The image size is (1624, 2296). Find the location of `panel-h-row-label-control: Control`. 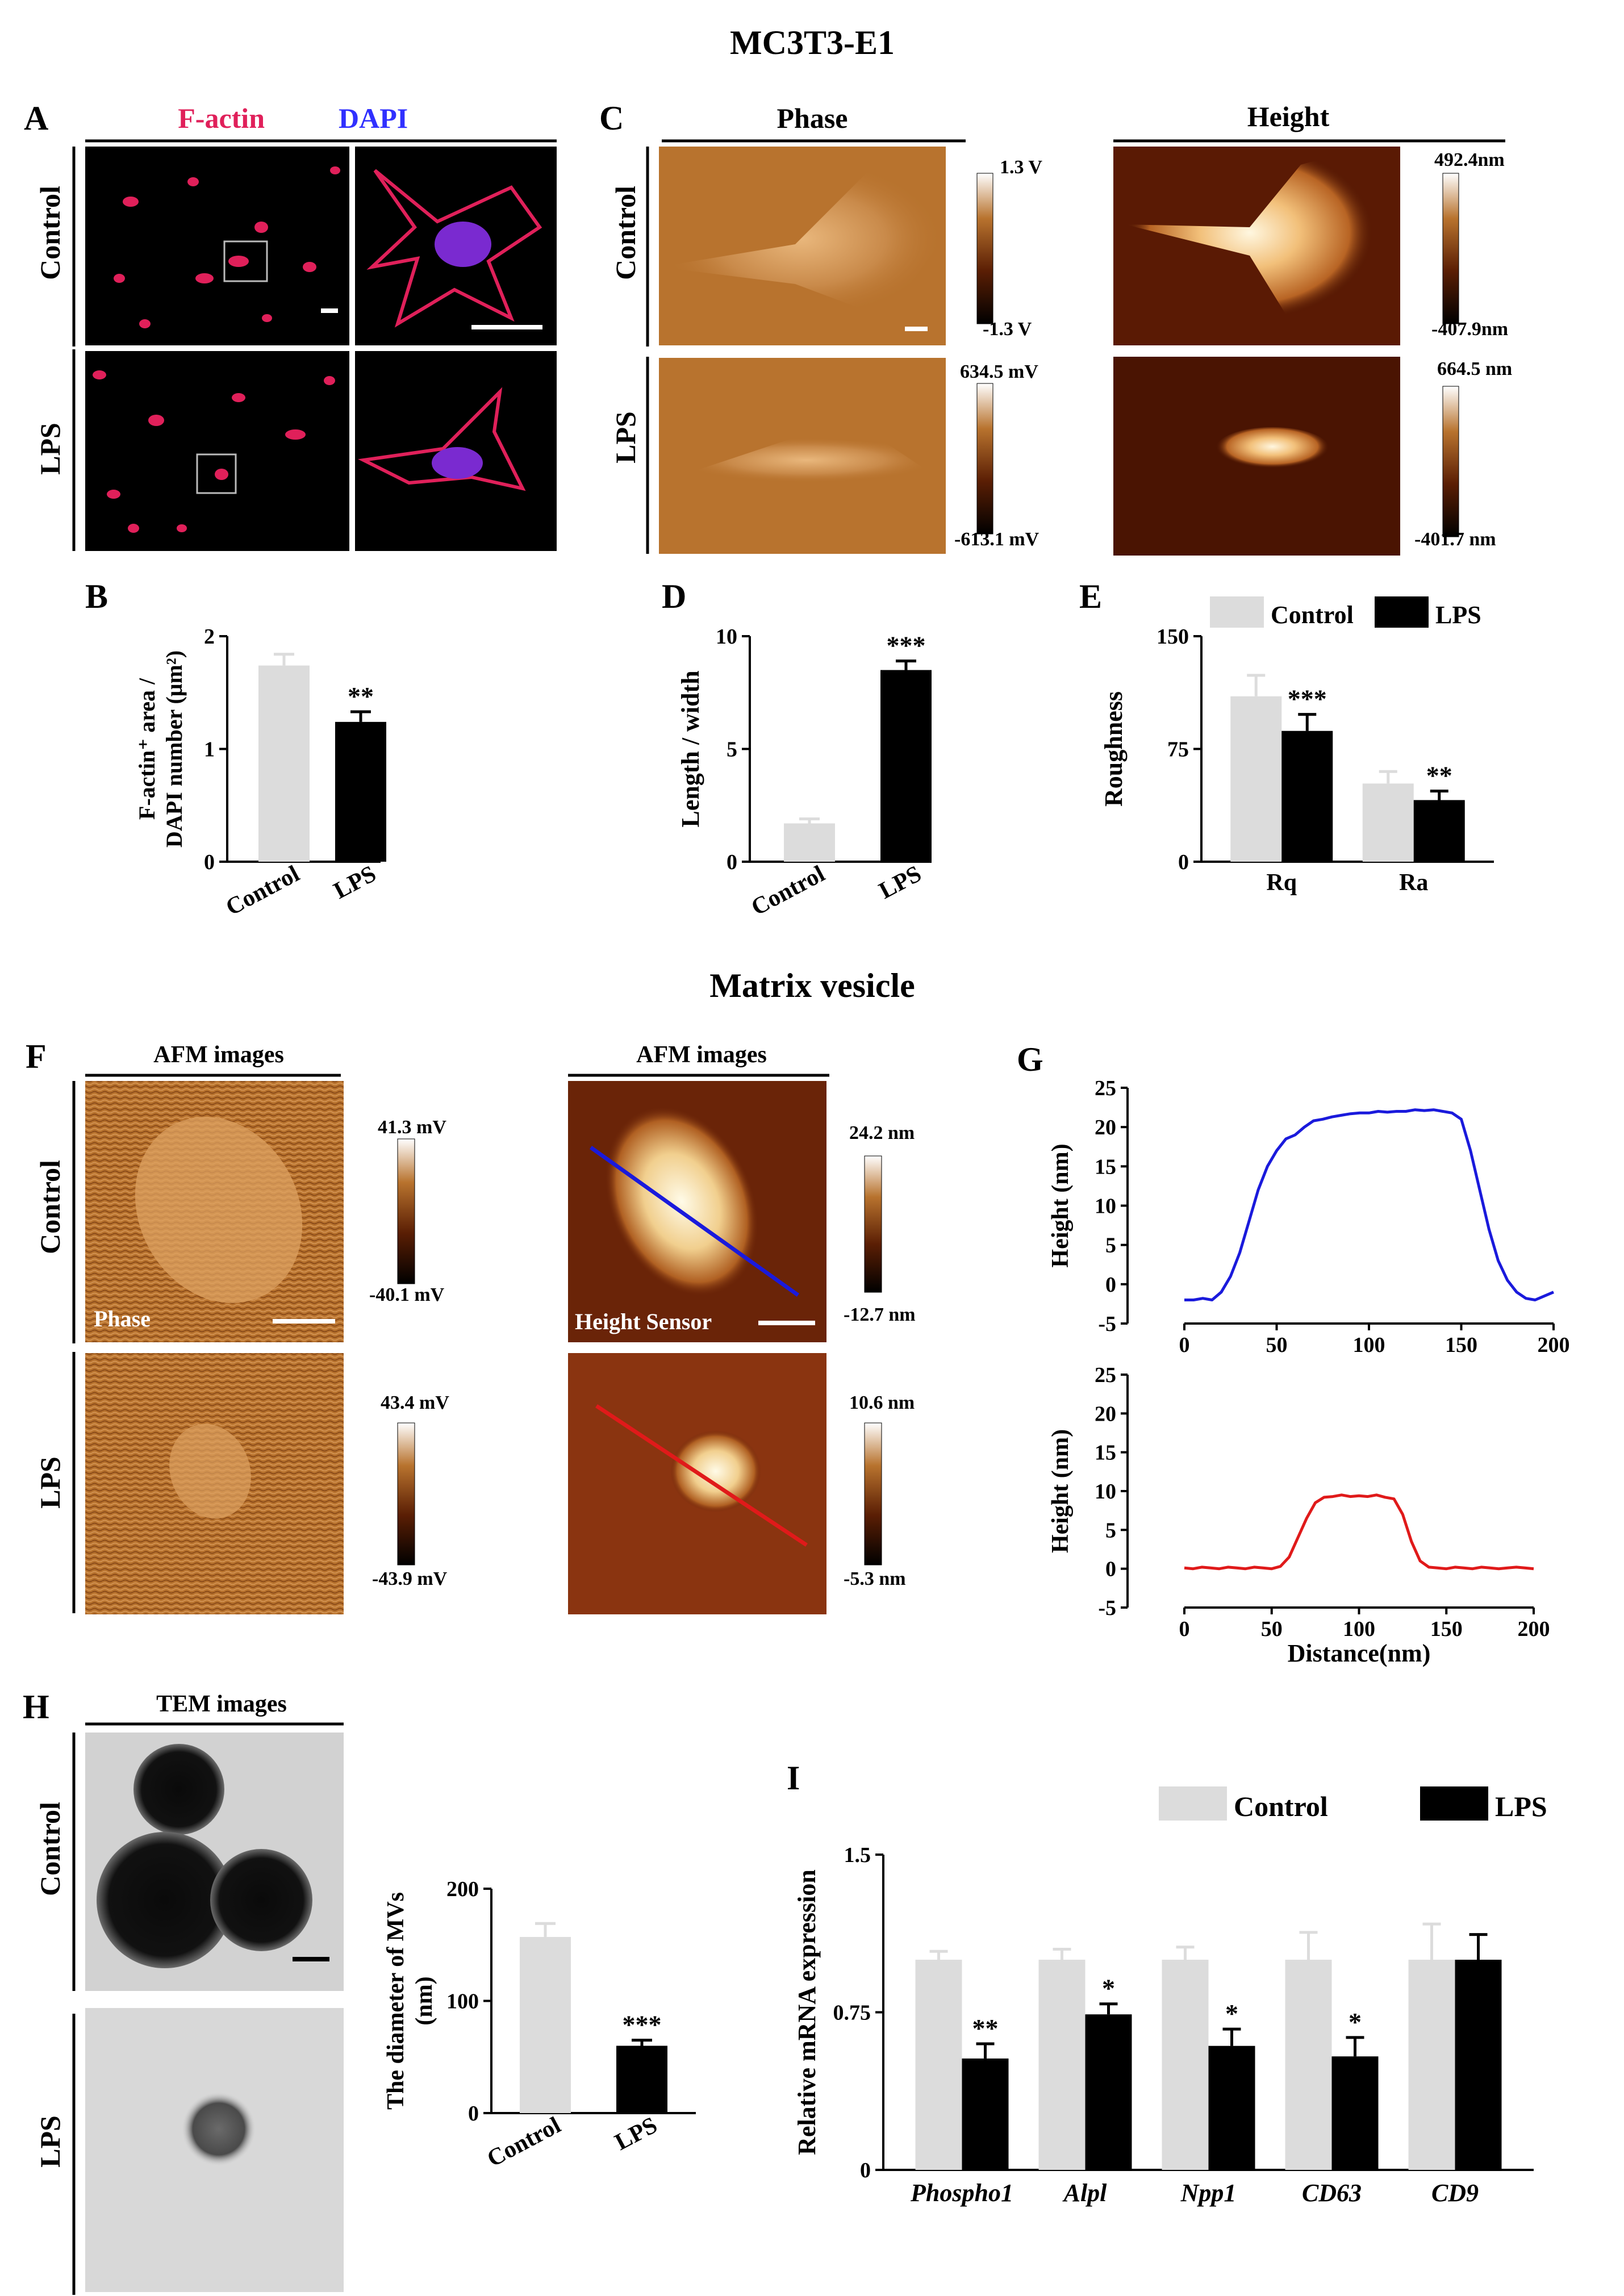

panel-h-row-label-control: Control is located at coordinates (50, 1849).